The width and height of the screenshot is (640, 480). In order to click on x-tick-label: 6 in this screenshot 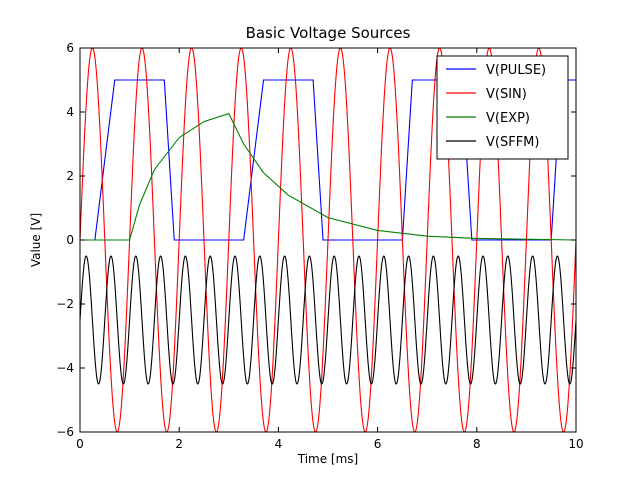, I will do `click(378, 444)`.